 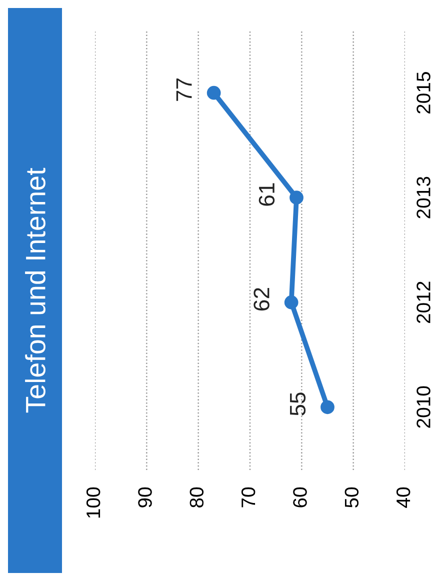 I want to click on y-tick-label: 2013, so click(x=423, y=197).